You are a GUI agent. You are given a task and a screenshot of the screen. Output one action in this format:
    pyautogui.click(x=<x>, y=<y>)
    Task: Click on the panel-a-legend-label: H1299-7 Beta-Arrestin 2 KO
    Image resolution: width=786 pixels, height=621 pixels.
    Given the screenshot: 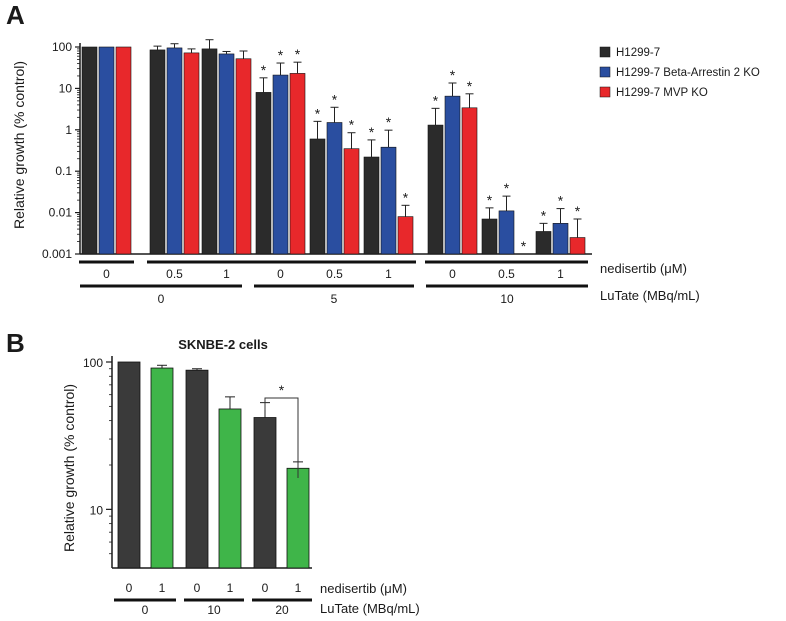 What is the action you would take?
    pyautogui.click(x=688, y=73)
    